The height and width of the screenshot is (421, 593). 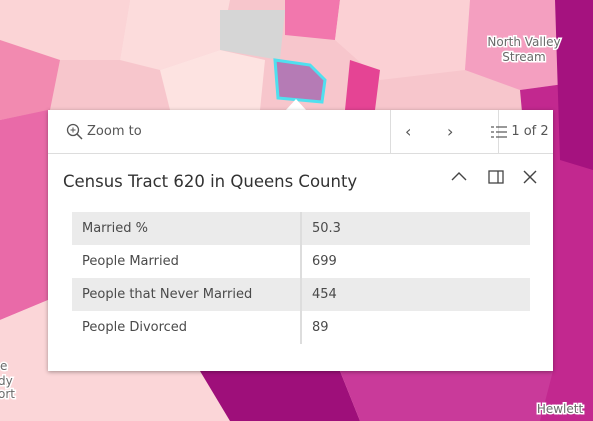 I want to click on pager-label: 1 of 2, so click(x=530, y=131).